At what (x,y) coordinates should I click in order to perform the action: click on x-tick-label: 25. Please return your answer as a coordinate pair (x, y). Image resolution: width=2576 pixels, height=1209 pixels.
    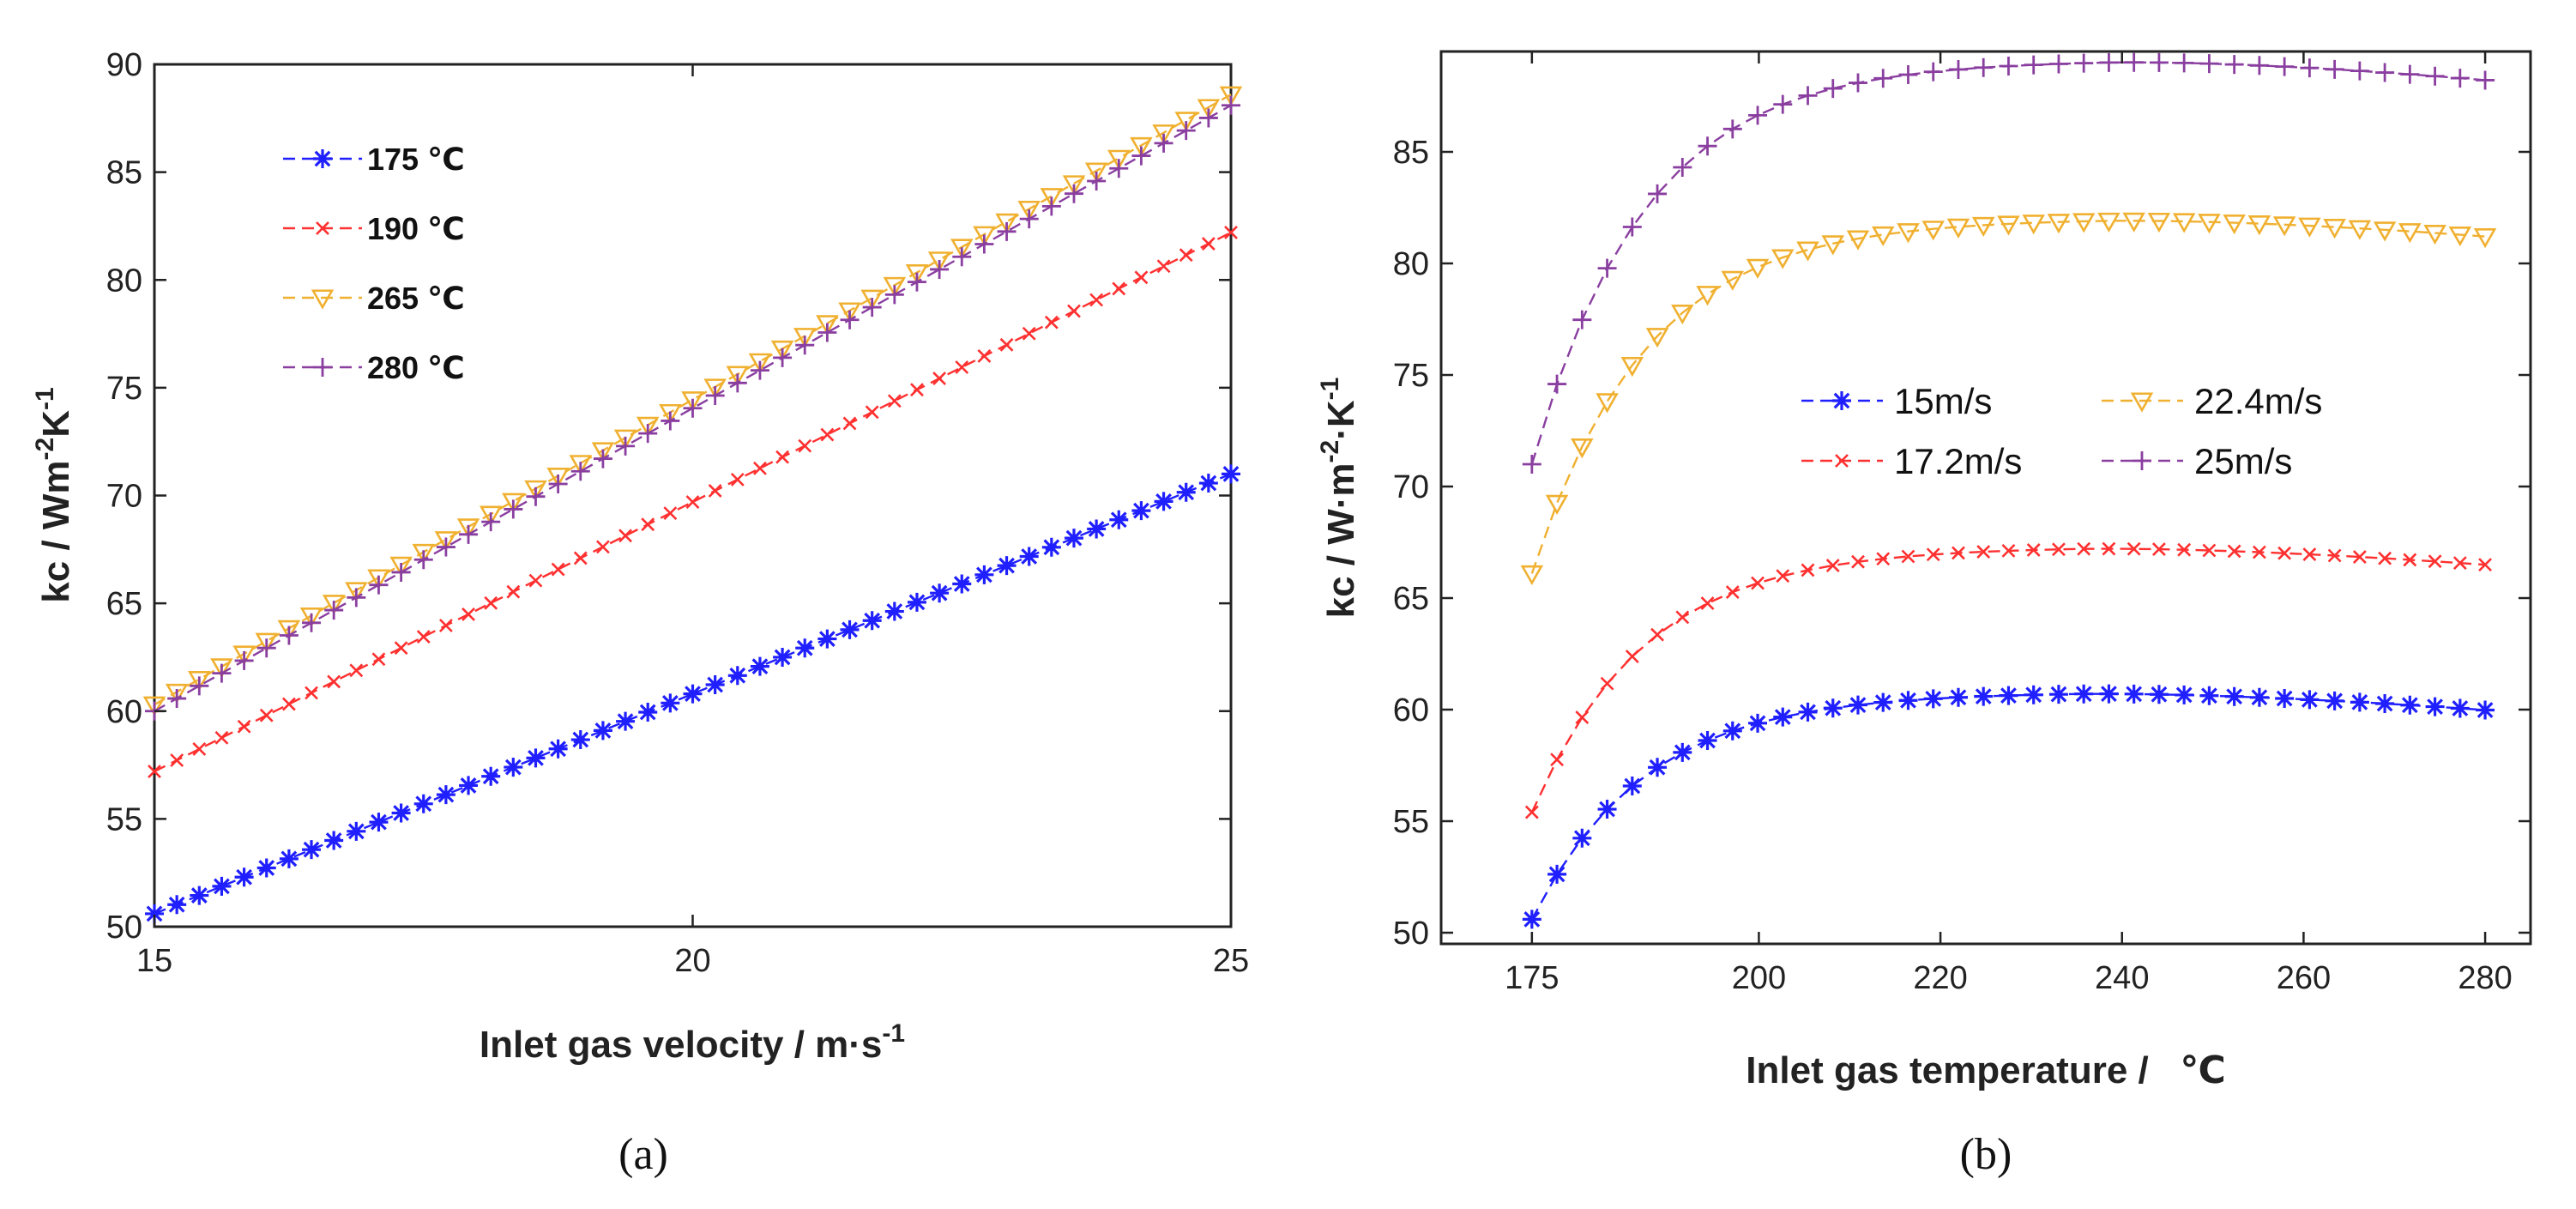
    Looking at the image, I should click on (1231, 961).